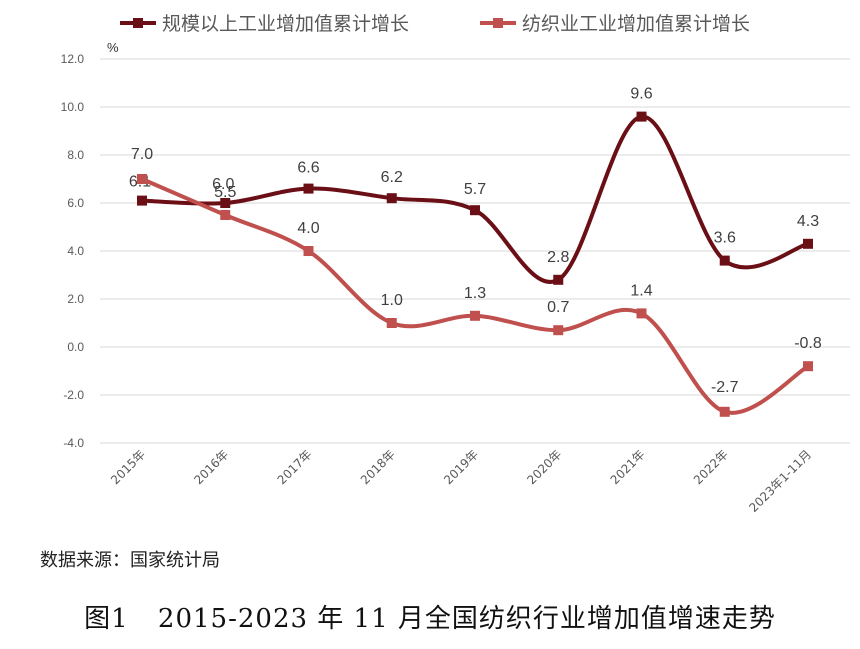 The height and width of the screenshot is (649, 860). Describe the element at coordinates (475, 293) in the screenshot. I see `textile-data-label: 1.3` at that location.